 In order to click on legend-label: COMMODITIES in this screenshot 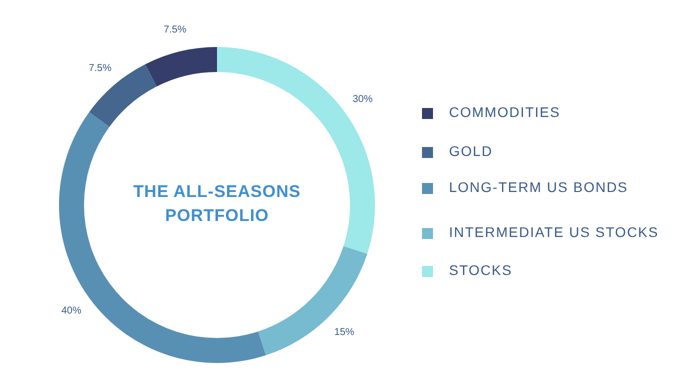, I will do `click(504, 112)`.